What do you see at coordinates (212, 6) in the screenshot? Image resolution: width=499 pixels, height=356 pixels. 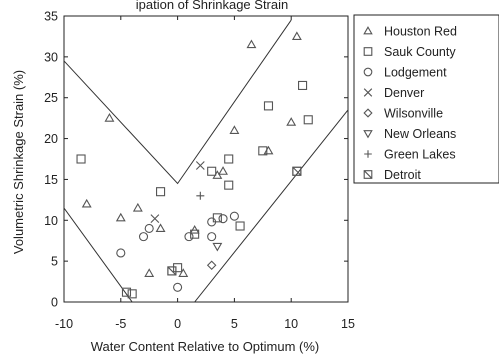 I see `chart-title: ipation of Shrinkage Strain` at bounding box center [212, 6].